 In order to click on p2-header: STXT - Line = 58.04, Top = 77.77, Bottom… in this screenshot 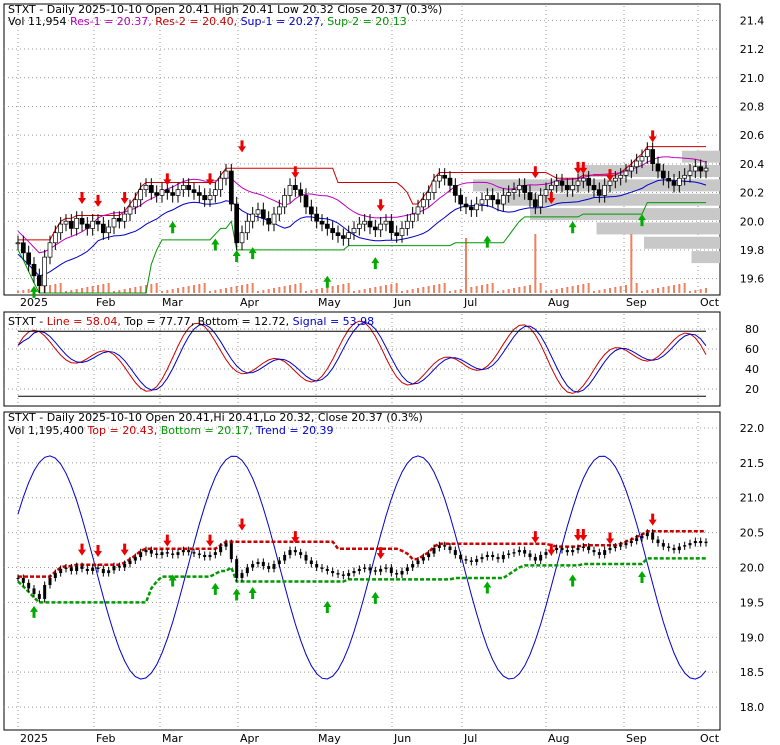, I will do `click(191, 321)`.